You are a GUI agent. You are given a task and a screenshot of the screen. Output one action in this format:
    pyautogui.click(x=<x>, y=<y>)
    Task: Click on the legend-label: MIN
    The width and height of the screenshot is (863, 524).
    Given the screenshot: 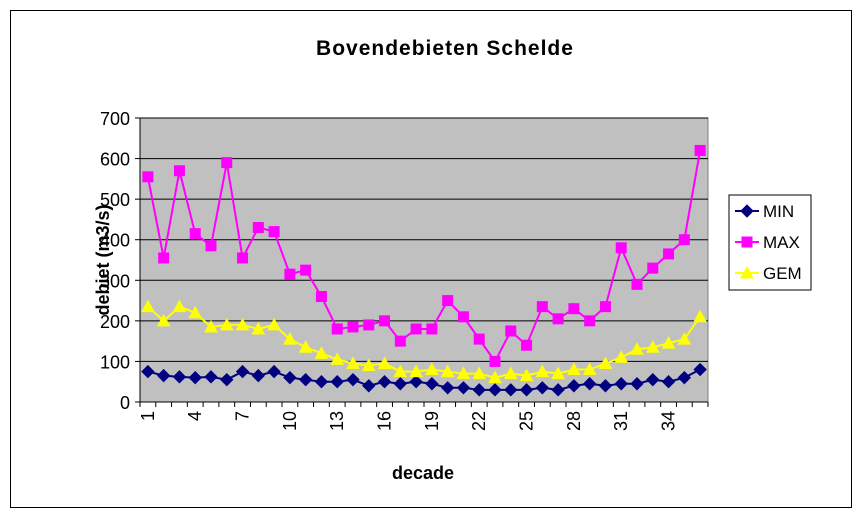 What is the action you would take?
    pyautogui.click(x=778, y=211)
    